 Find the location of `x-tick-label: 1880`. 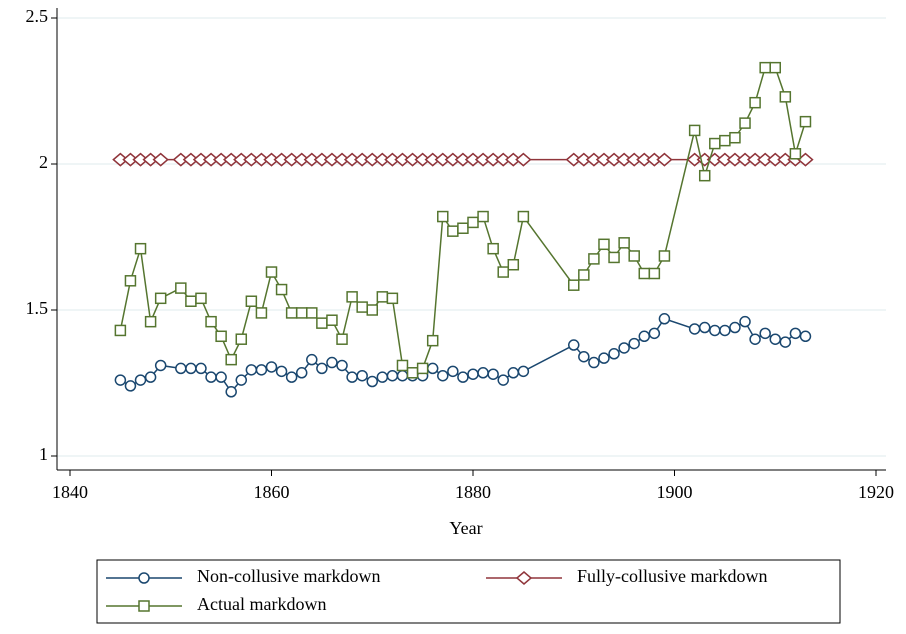

x-tick-label: 1880 is located at coordinates (473, 492).